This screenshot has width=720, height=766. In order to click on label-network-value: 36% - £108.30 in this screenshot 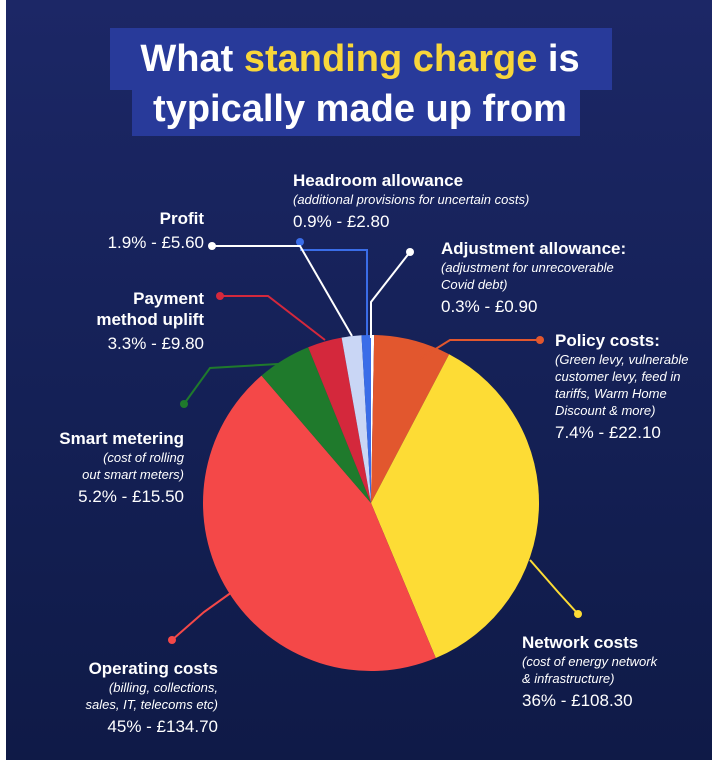, I will do `click(577, 700)`.